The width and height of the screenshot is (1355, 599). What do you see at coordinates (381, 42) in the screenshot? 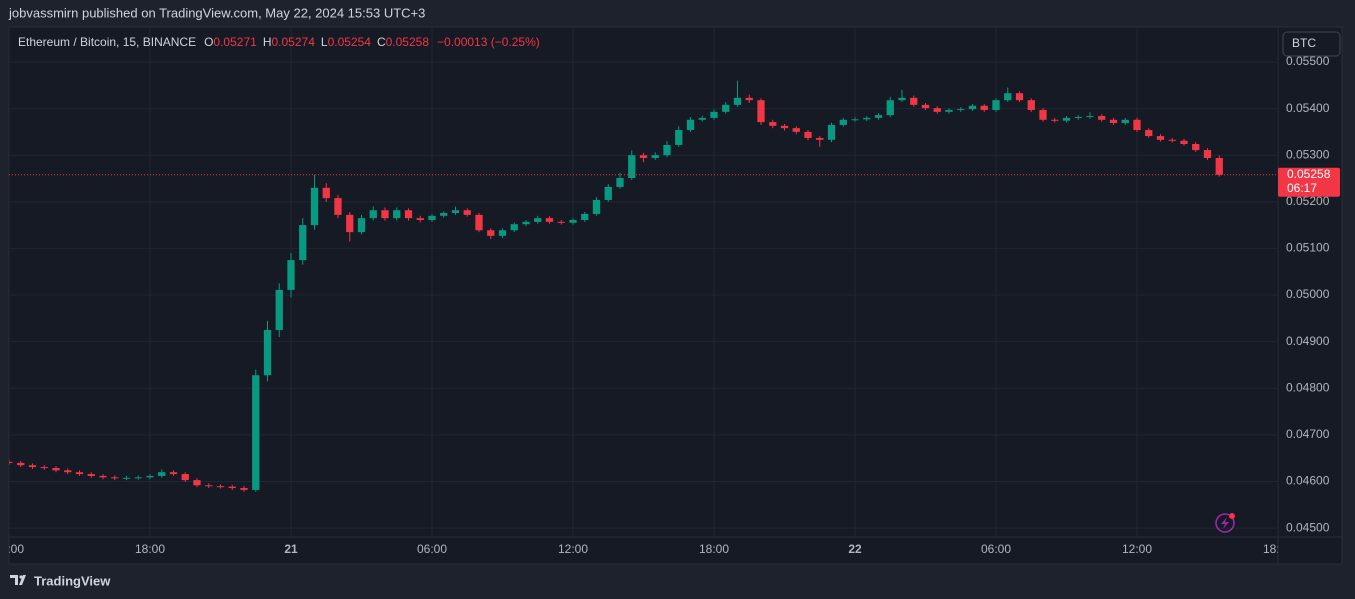
I see `legend-ohlc-label: C` at bounding box center [381, 42].